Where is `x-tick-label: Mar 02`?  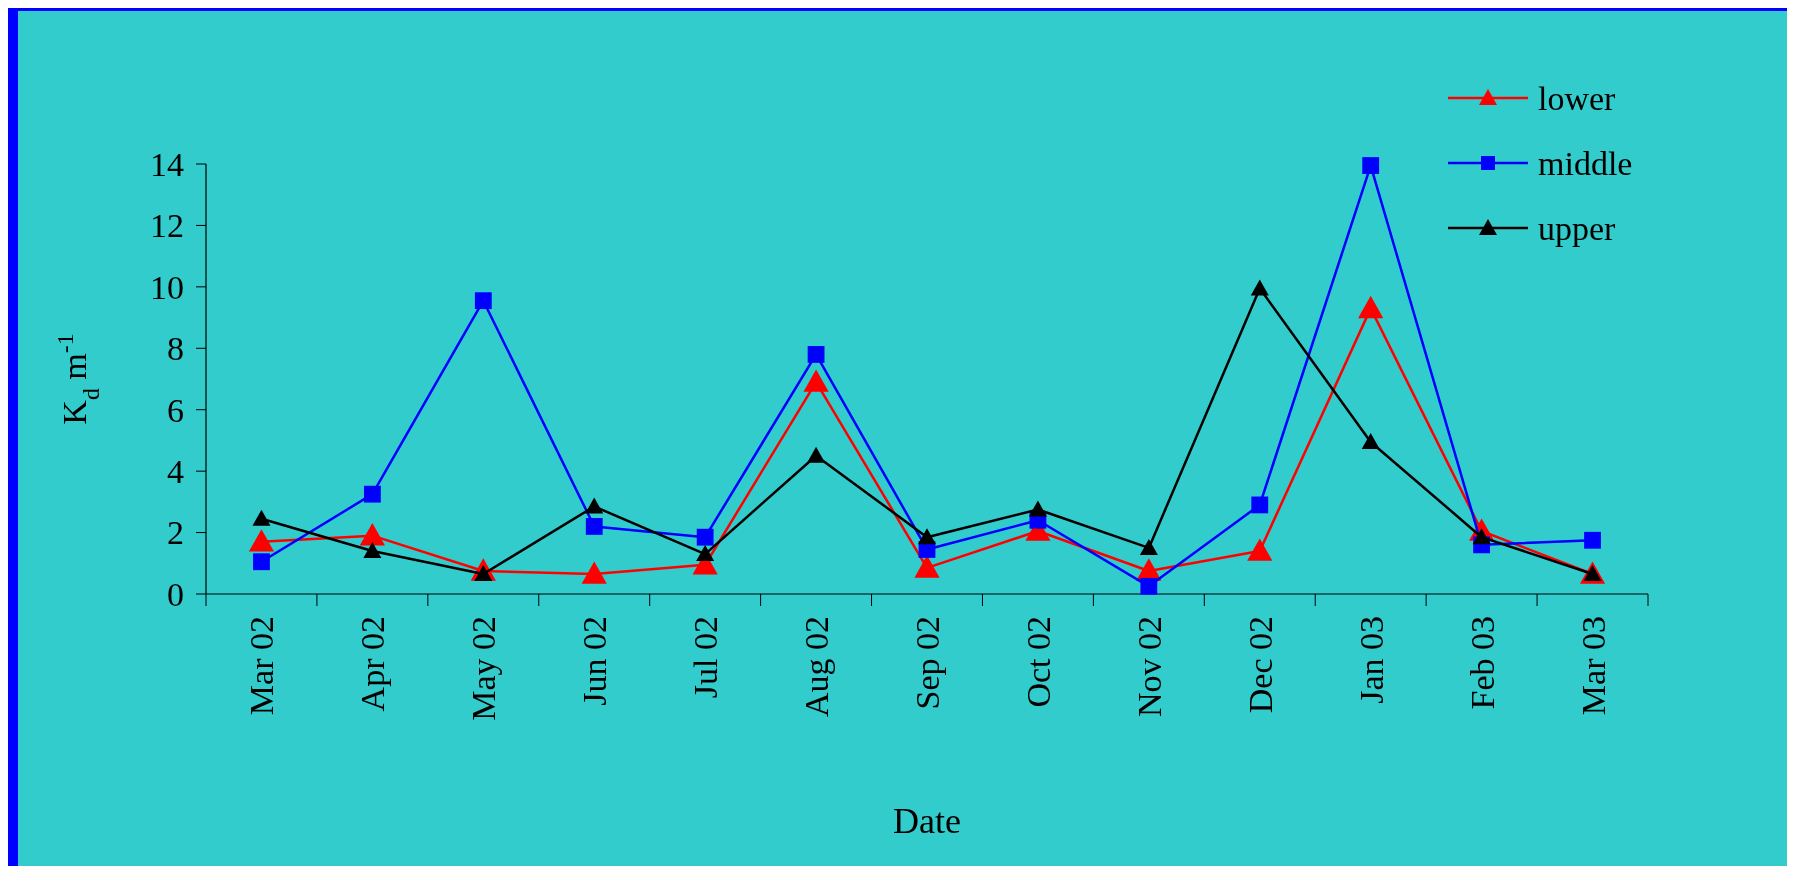 x-tick-label: Mar 02 is located at coordinates (262, 666).